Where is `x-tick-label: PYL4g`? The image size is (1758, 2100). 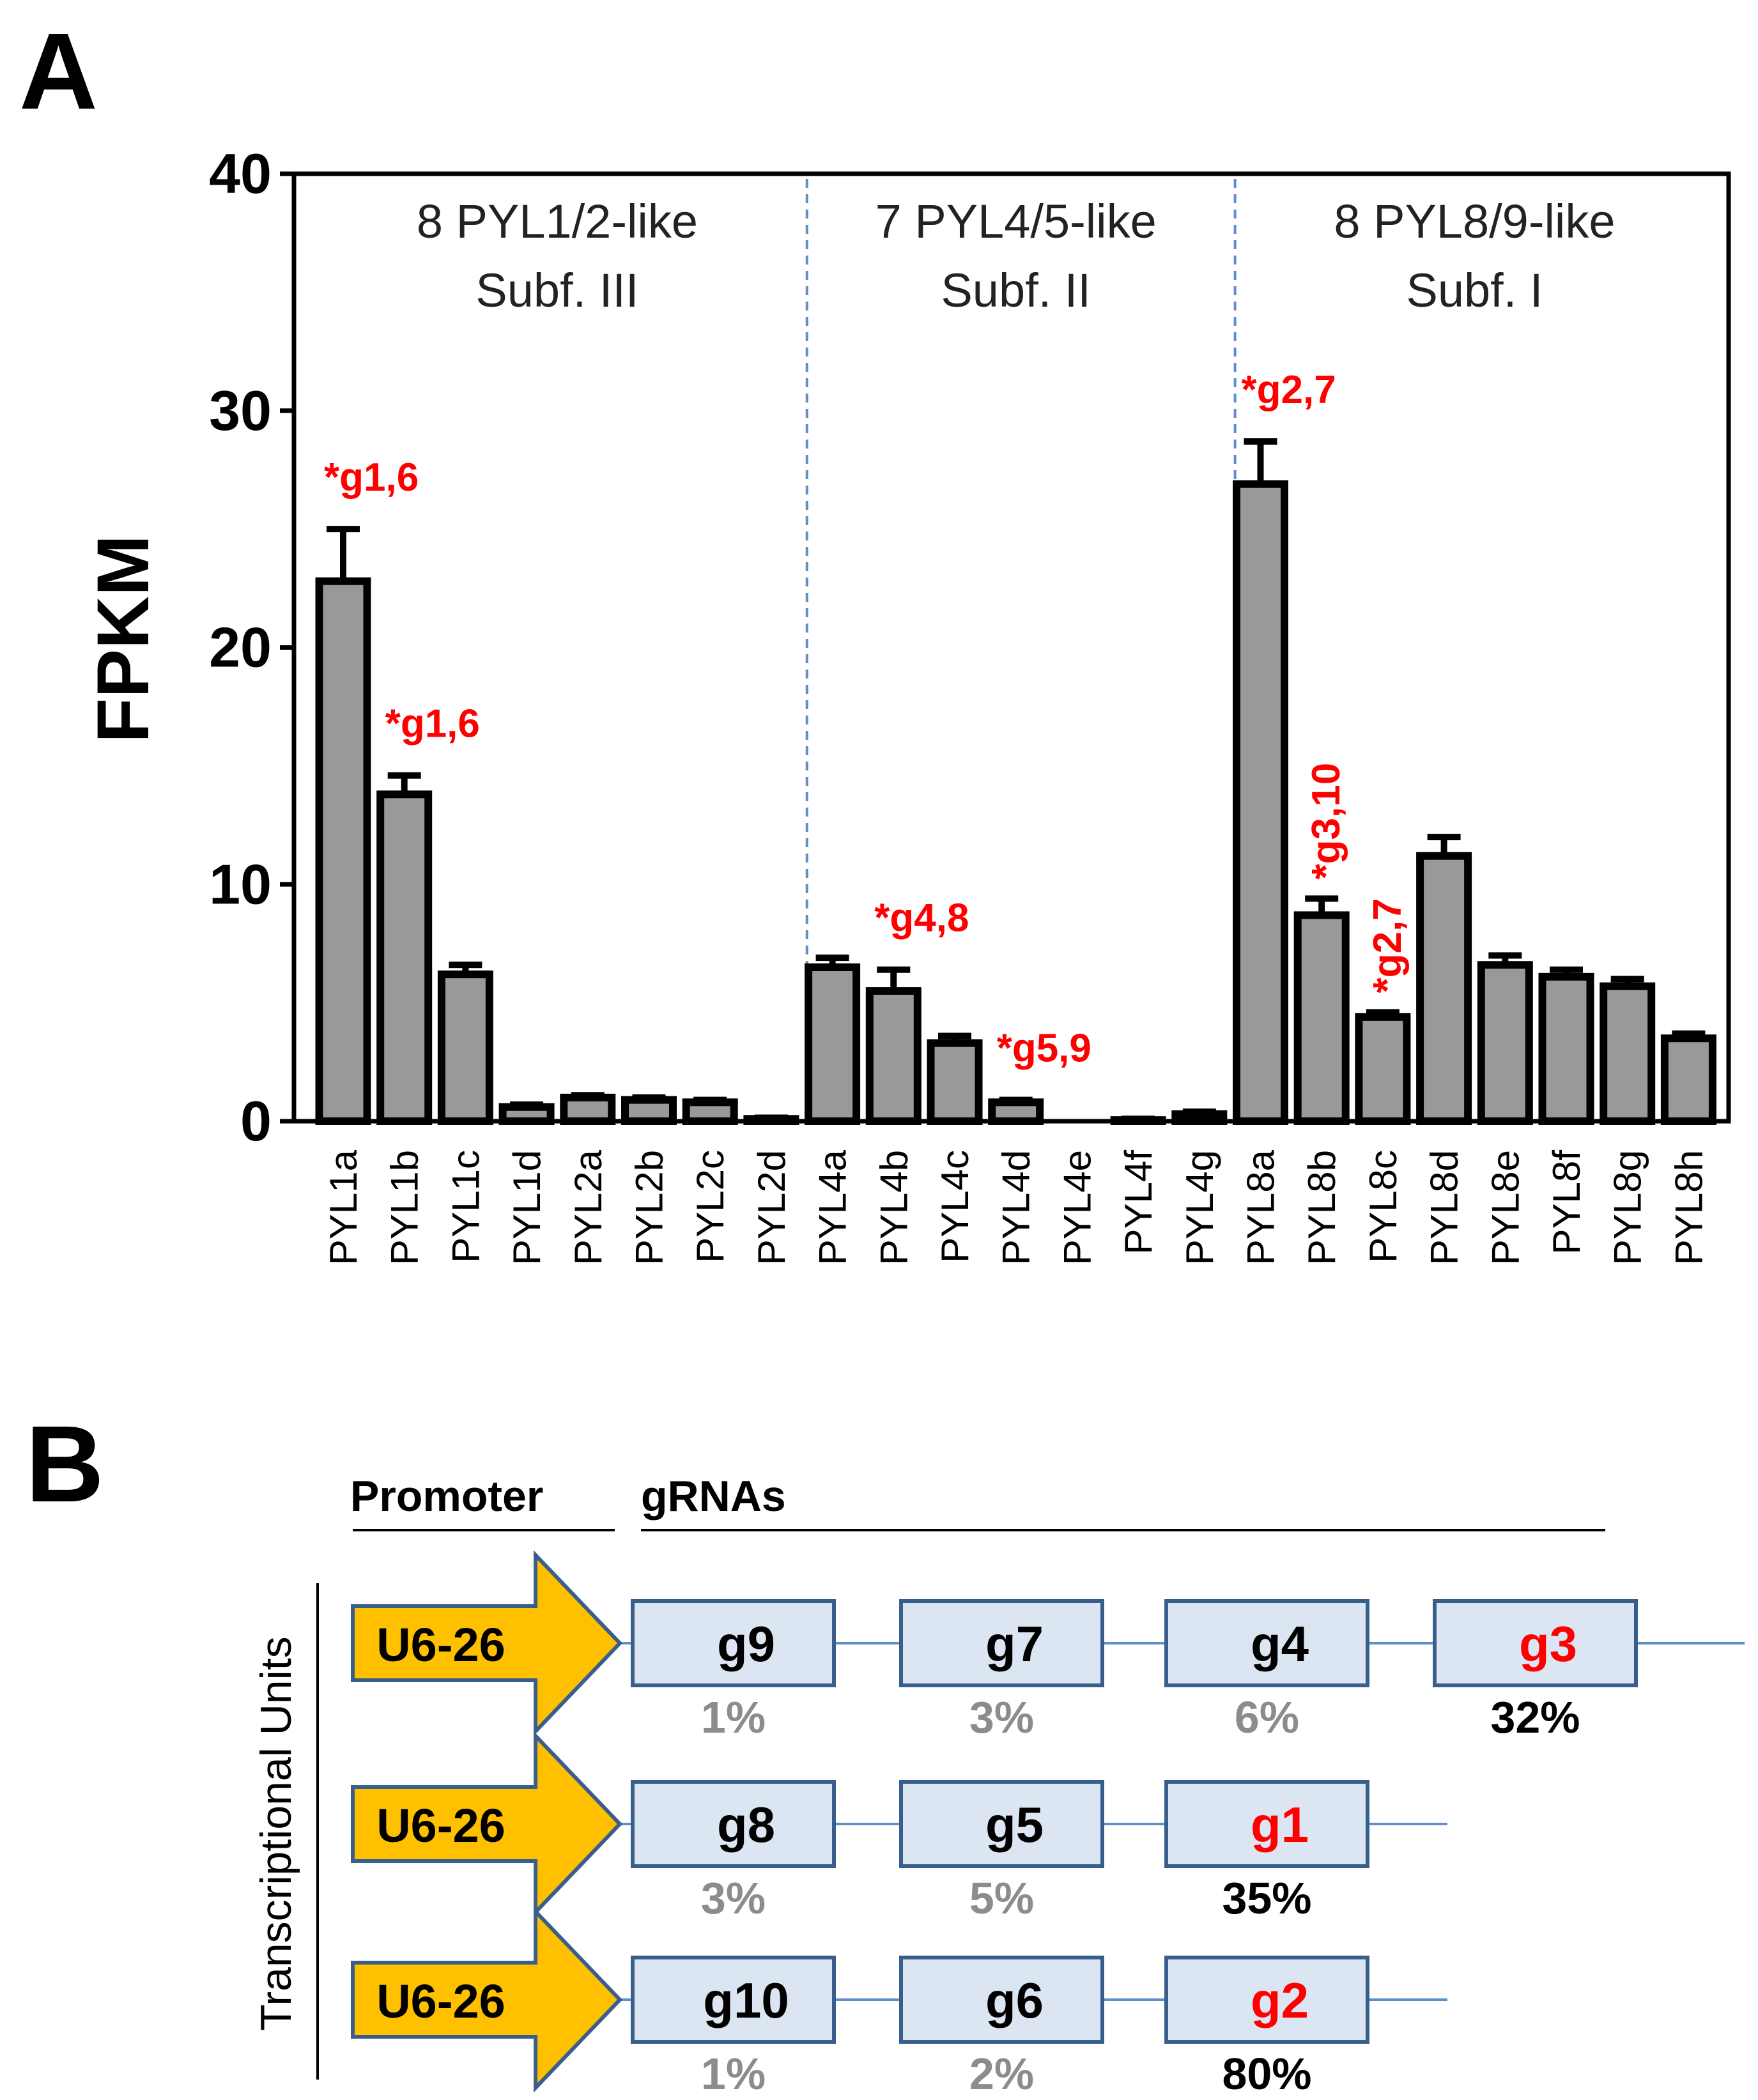 x-tick-label: PYL4g is located at coordinates (1199, 1207).